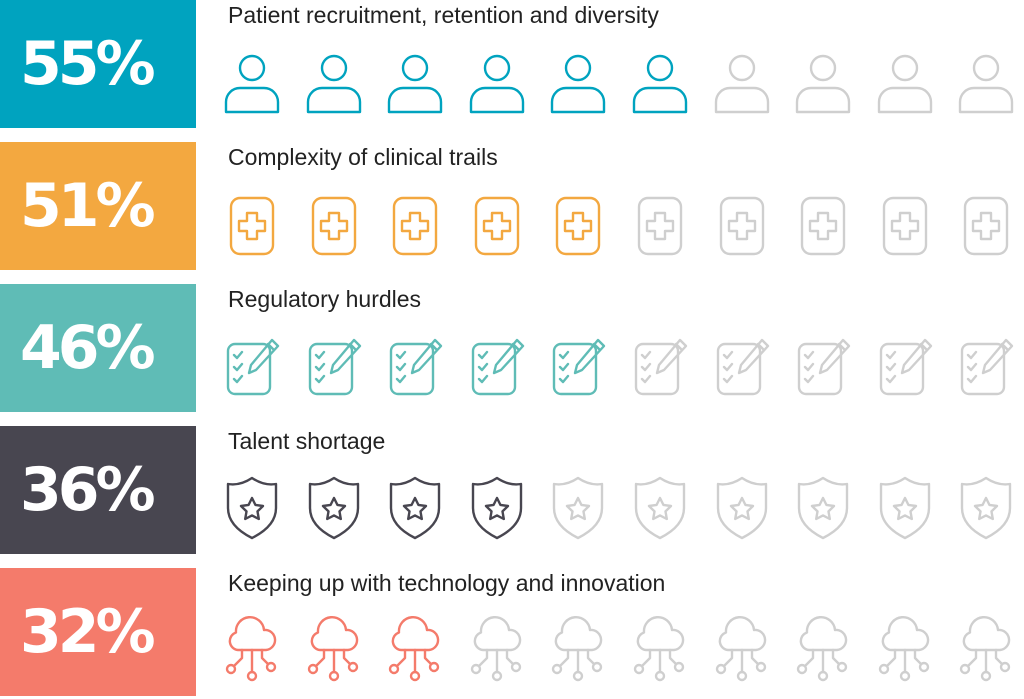 The image size is (1024, 699). I want to click on percentage-value: 46%, so click(88, 348).